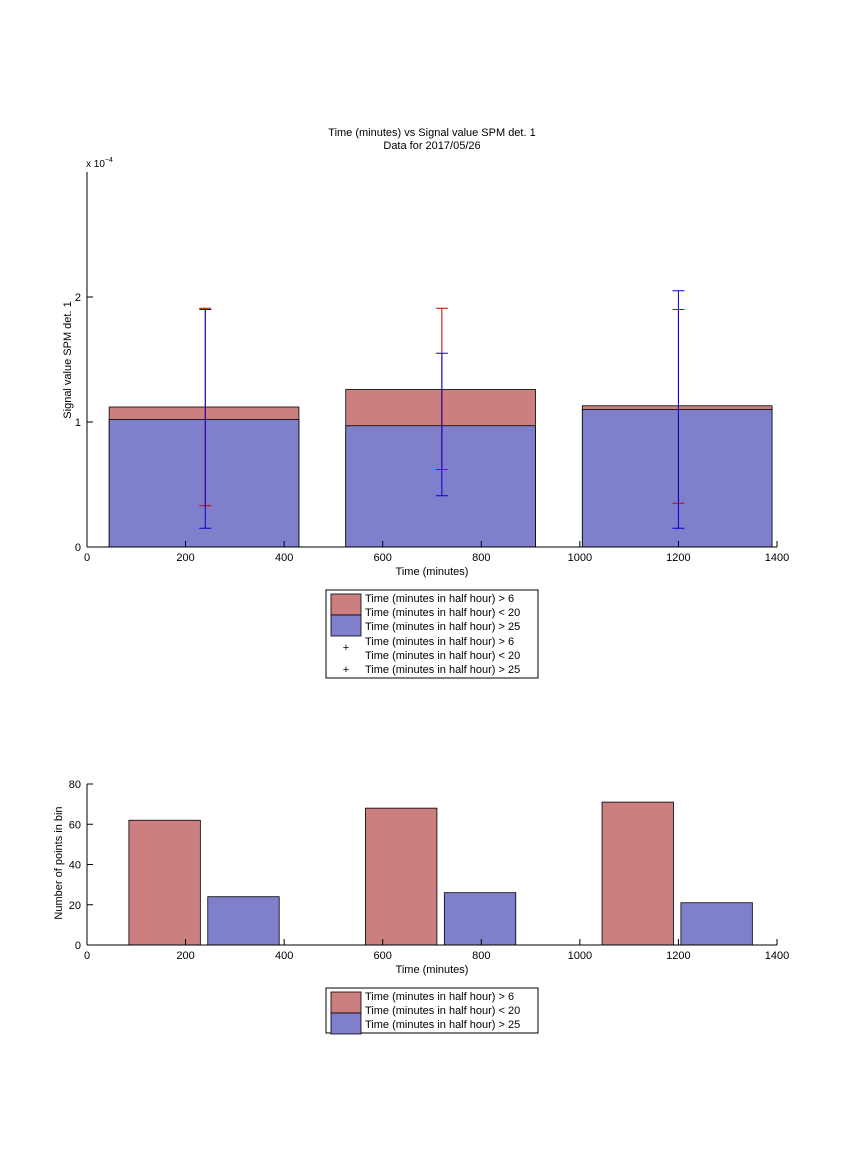 The image size is (864, 1152). Describe the element at coordinates (78, 298) in the screenshot. I see `y-tick-label: 2` at that location.